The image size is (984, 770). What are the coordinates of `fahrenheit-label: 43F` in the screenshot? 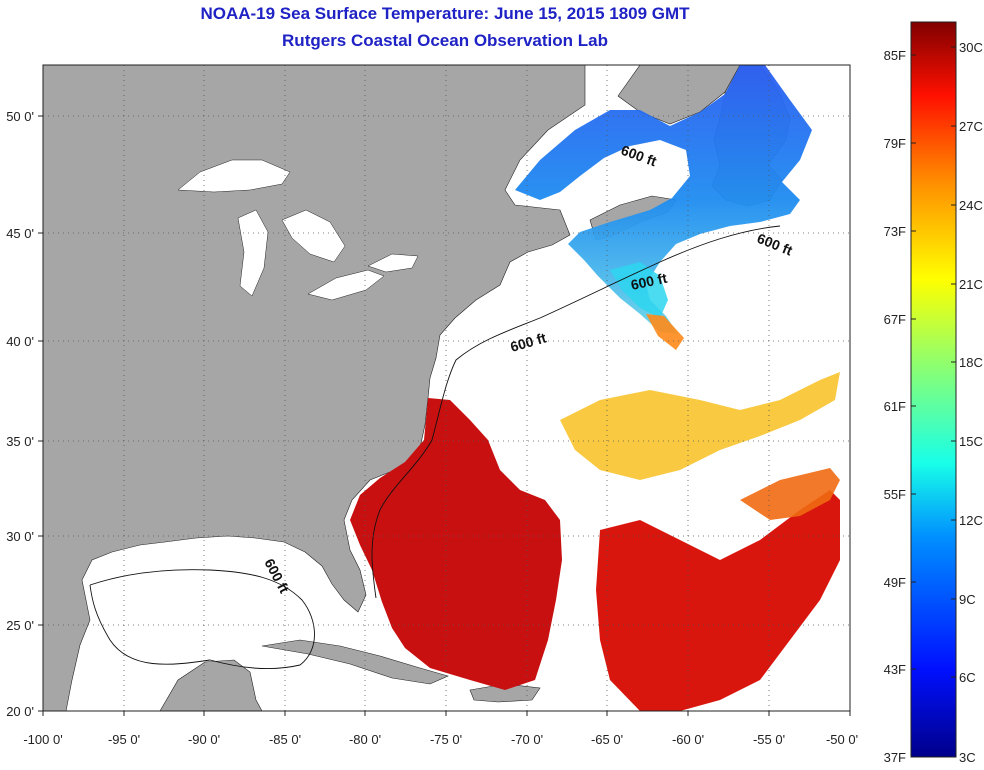 It's located at (895, 669).